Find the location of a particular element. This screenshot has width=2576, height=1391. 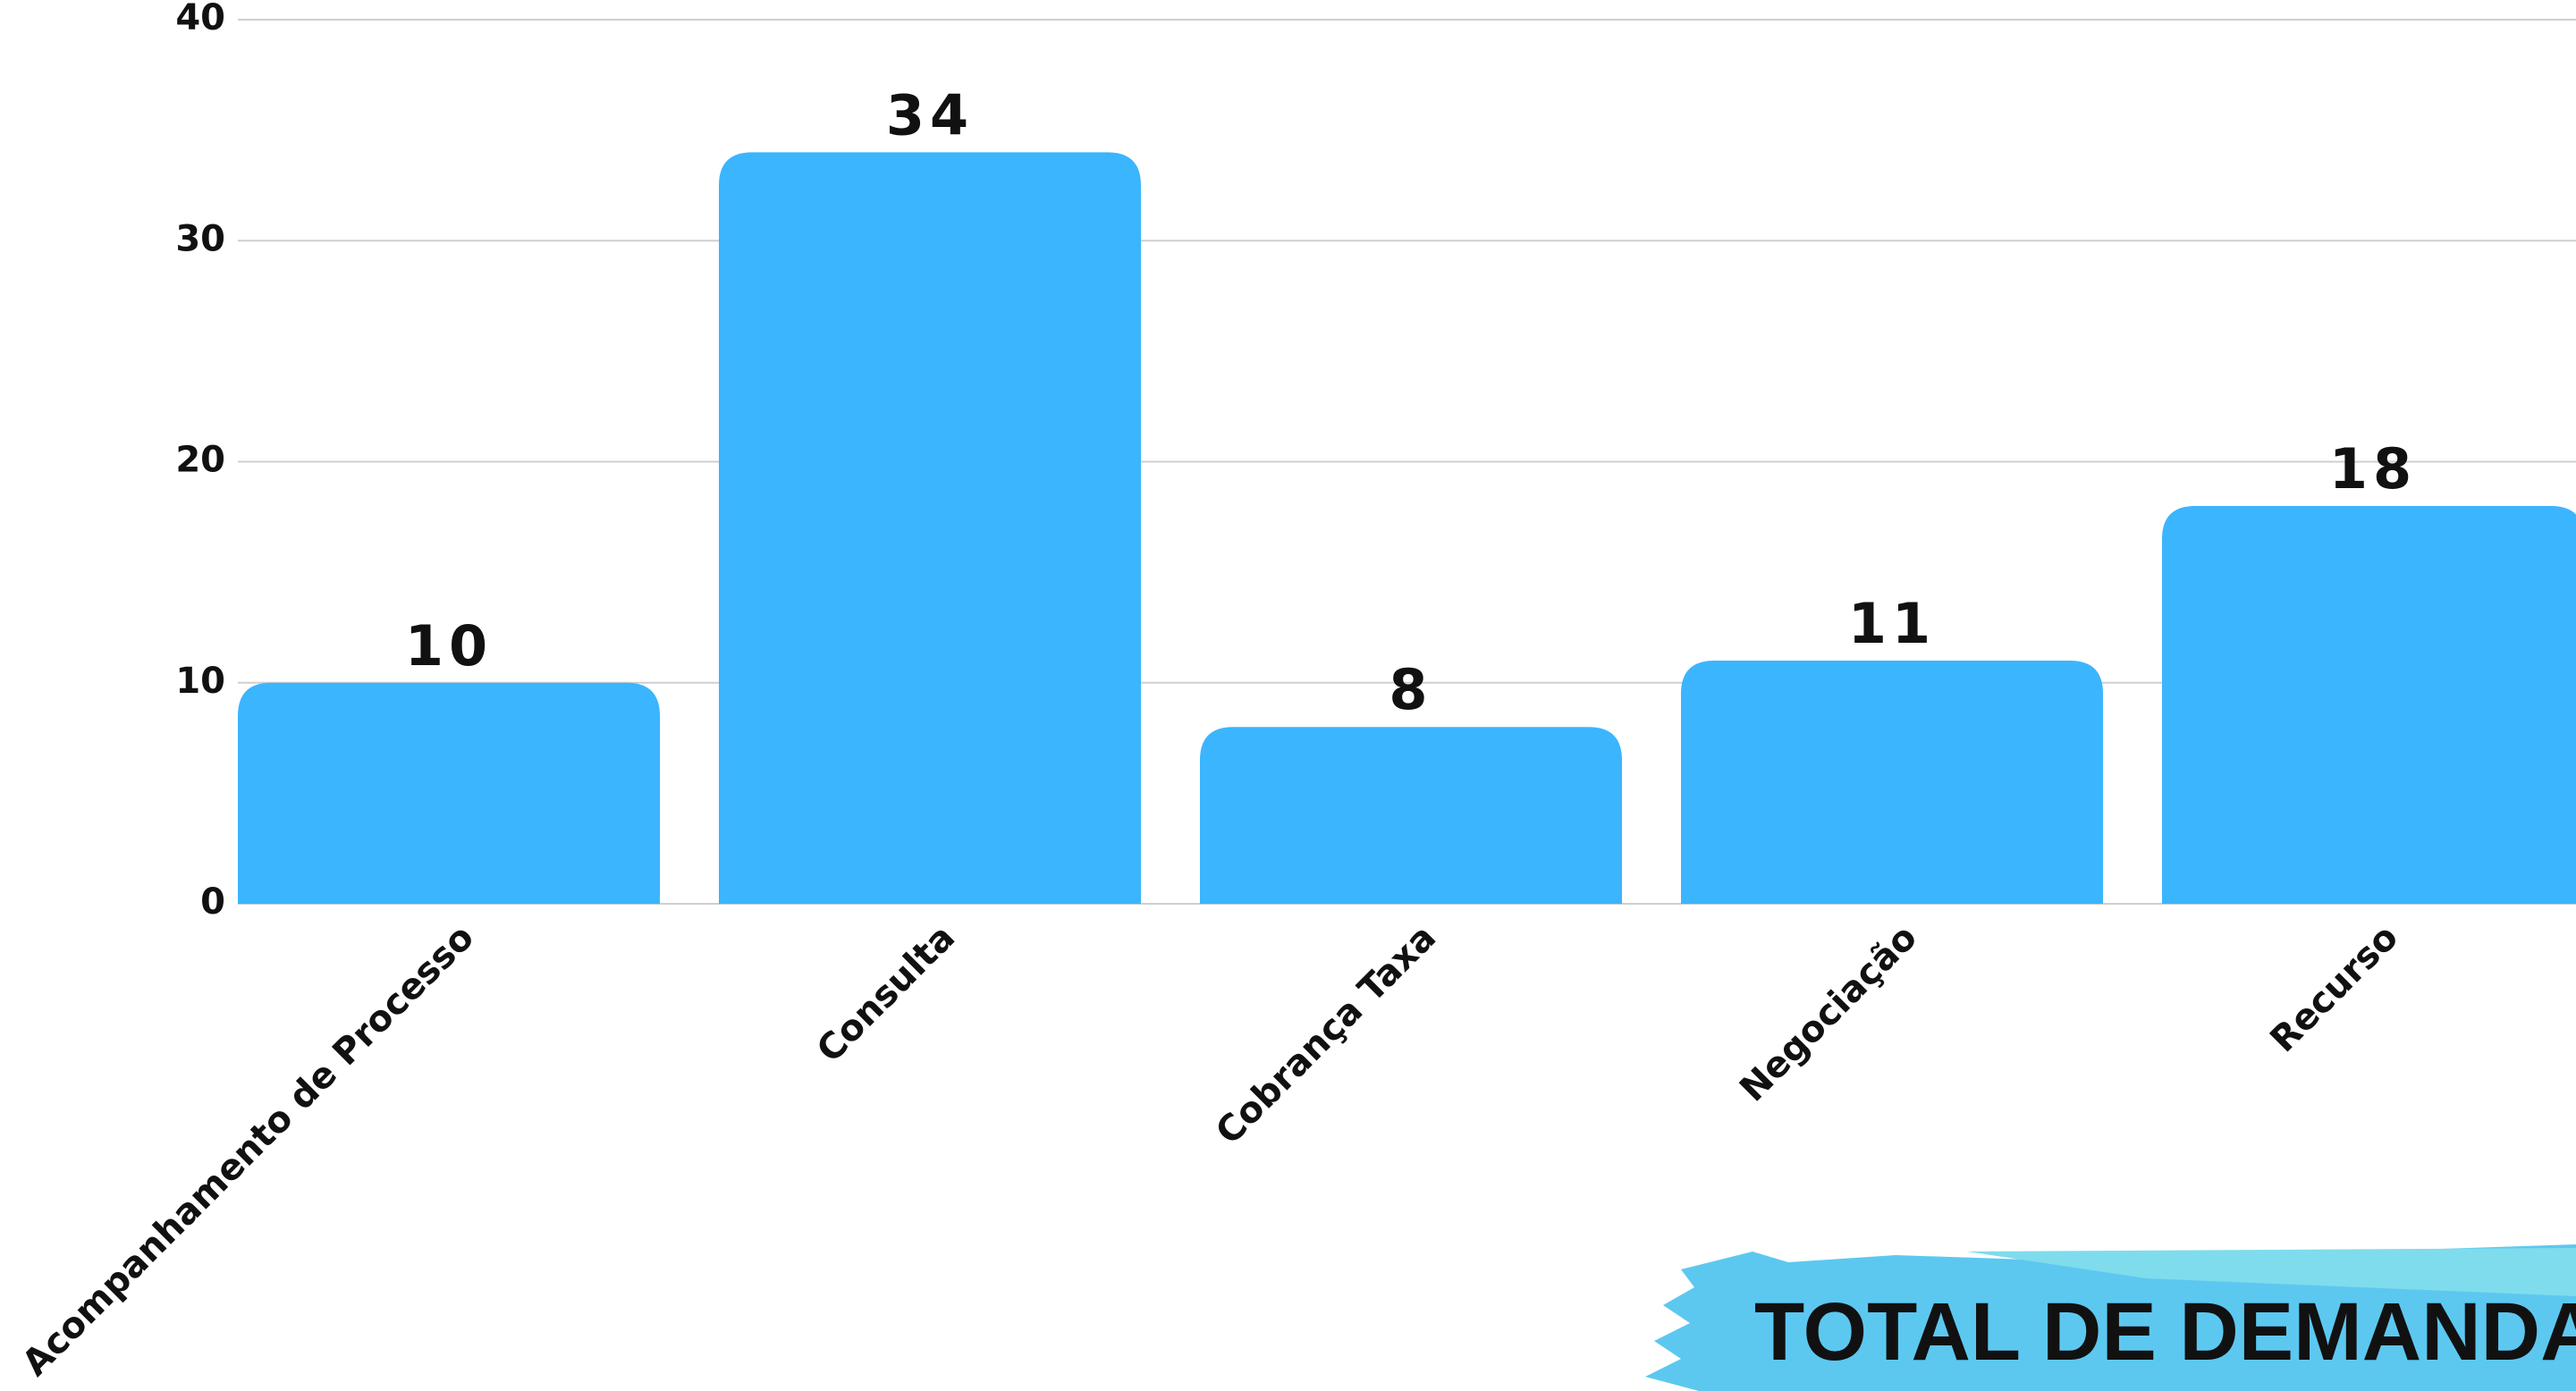

x-tick-label: Recurso is located at coordinates (2334, 989).